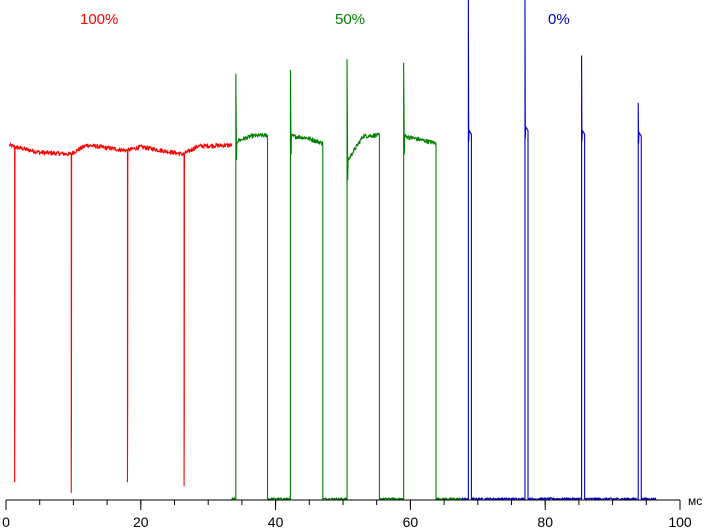 The image size is (707, 529). What do you see at coordinates (411, 521) in the screenshot?
I see `x-tick-label: 60` at bounding box center [411, 521].